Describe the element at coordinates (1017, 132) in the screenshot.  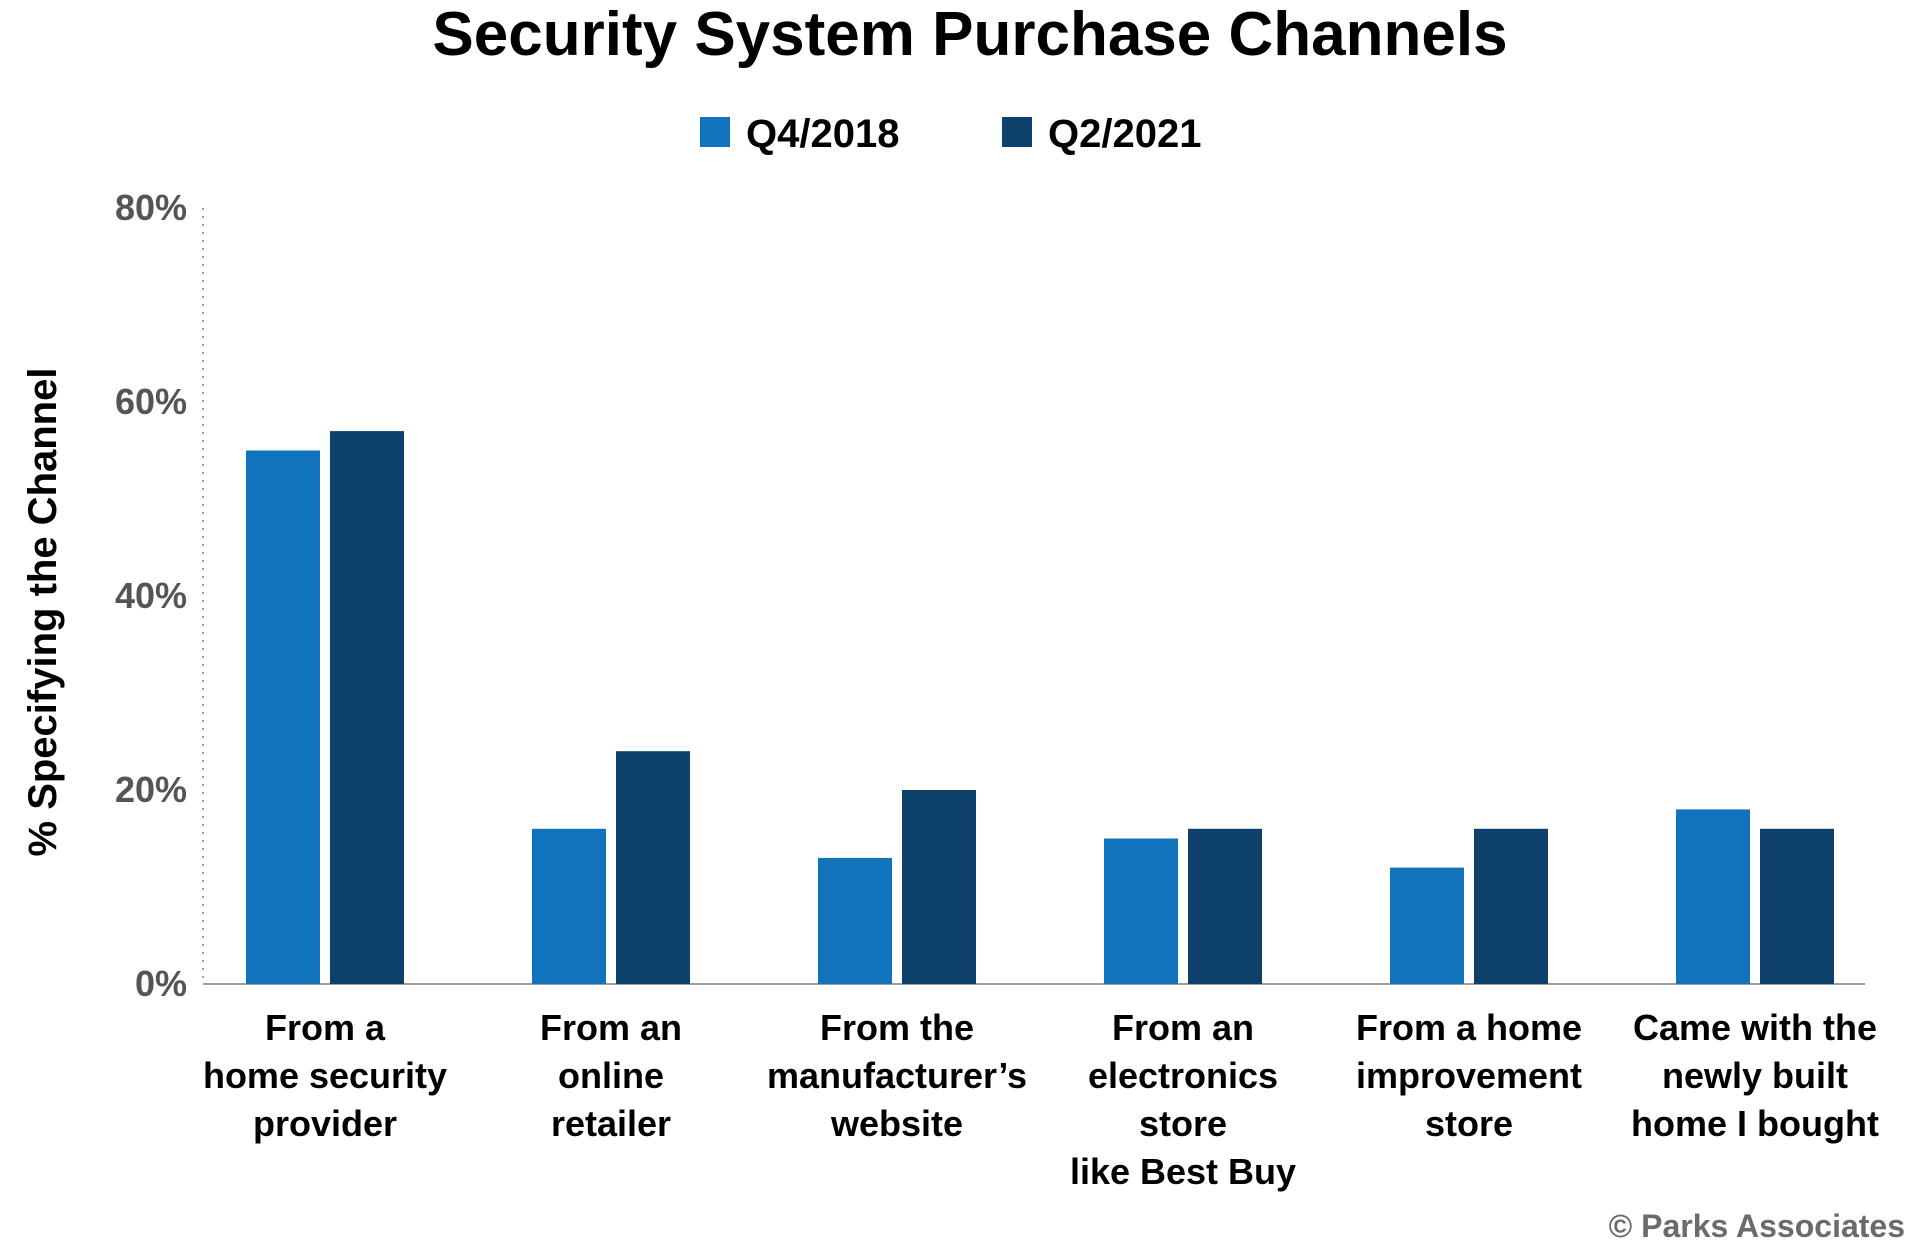
I see `legend-swatch-q2-2021` at that location.